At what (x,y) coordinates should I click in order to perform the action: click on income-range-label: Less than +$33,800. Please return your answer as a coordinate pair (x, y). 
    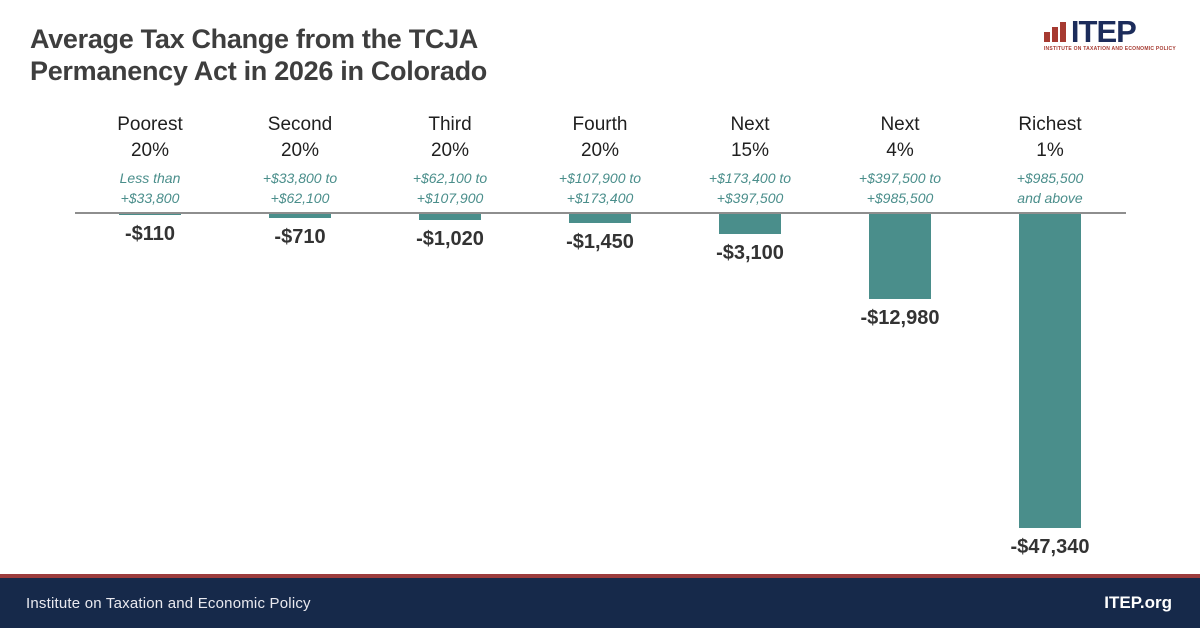
    Looking at the image, I should click on (150, 188).